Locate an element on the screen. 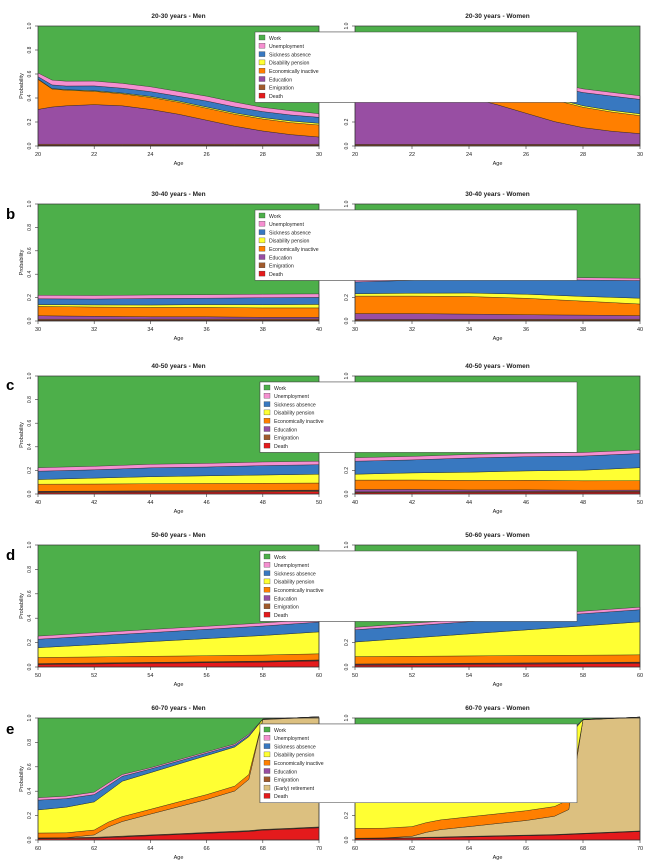  x-tick-label: 56 is located at coordinates (526, 676).